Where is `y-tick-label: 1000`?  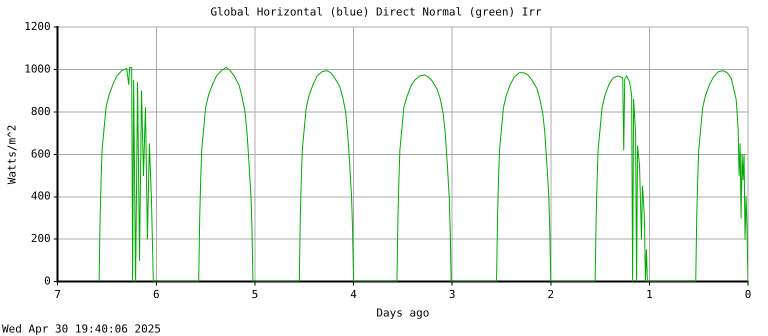
y-tick-label: 1000 is located at coordinates (37, 69).